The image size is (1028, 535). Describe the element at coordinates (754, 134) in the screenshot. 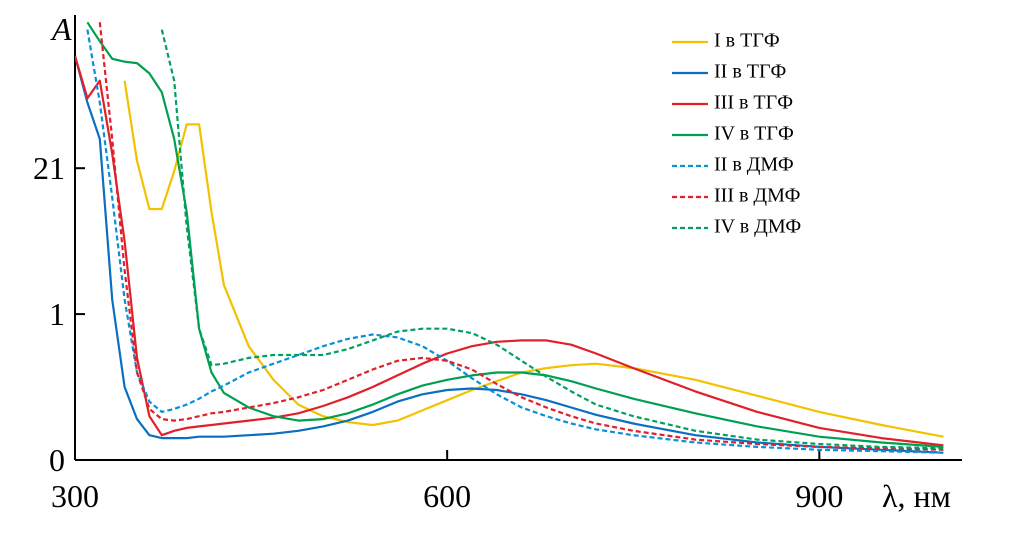

I see `legend-label: IV в ТГФ` at that location.